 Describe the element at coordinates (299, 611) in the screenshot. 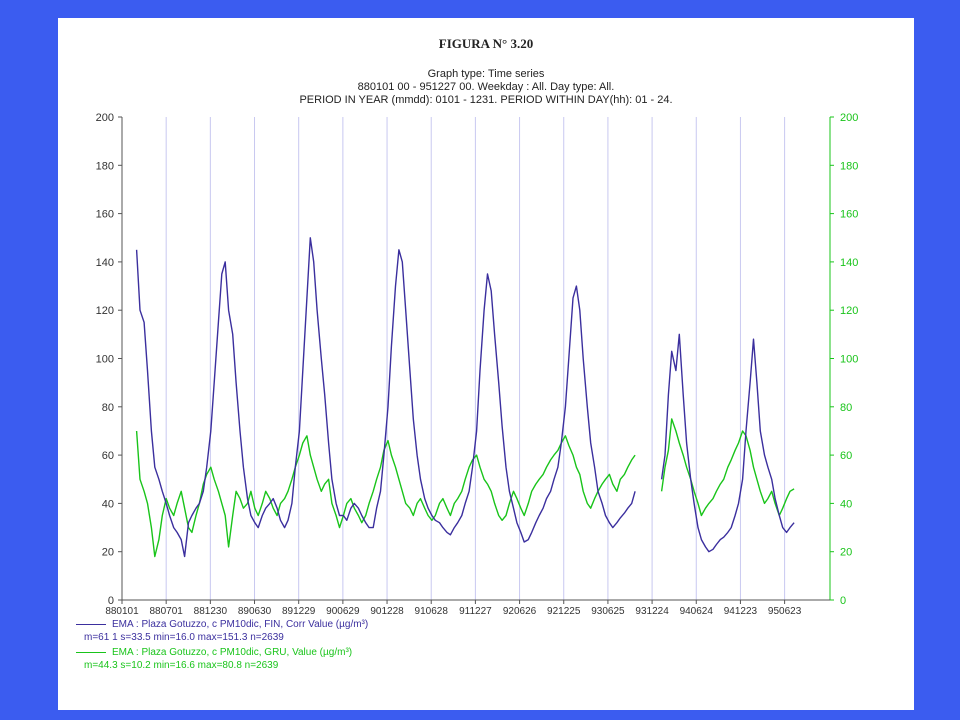

I see `x-tick-label-891229: 891229` at that location.